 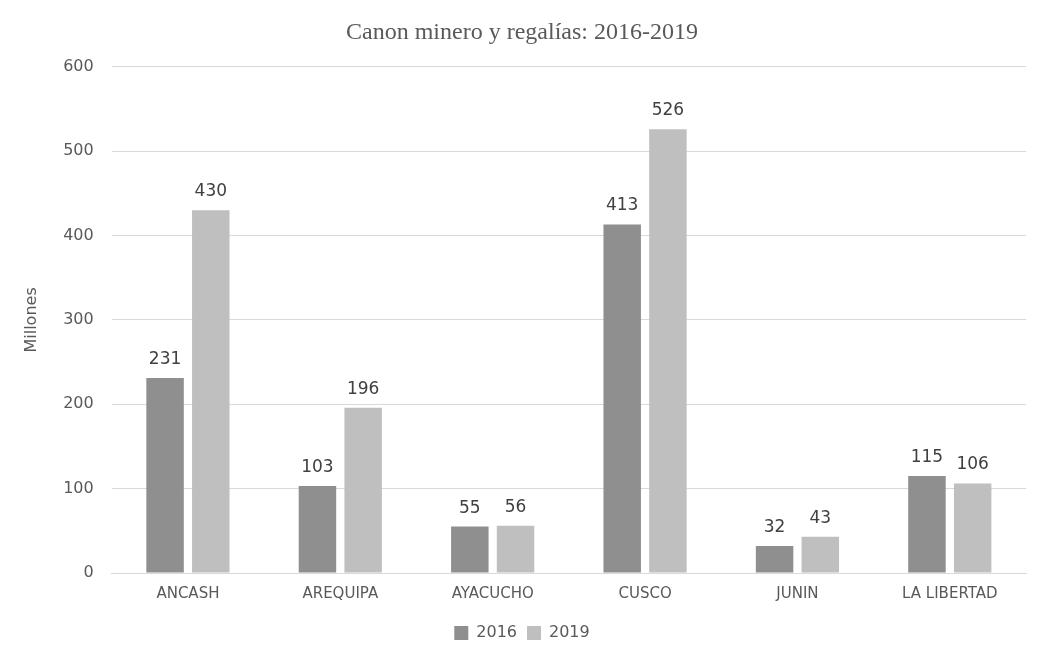 What do you see at coordinates (569, 632) in the screenshot?
I see `legend-label: 2019` at bounding box center [569, 632].